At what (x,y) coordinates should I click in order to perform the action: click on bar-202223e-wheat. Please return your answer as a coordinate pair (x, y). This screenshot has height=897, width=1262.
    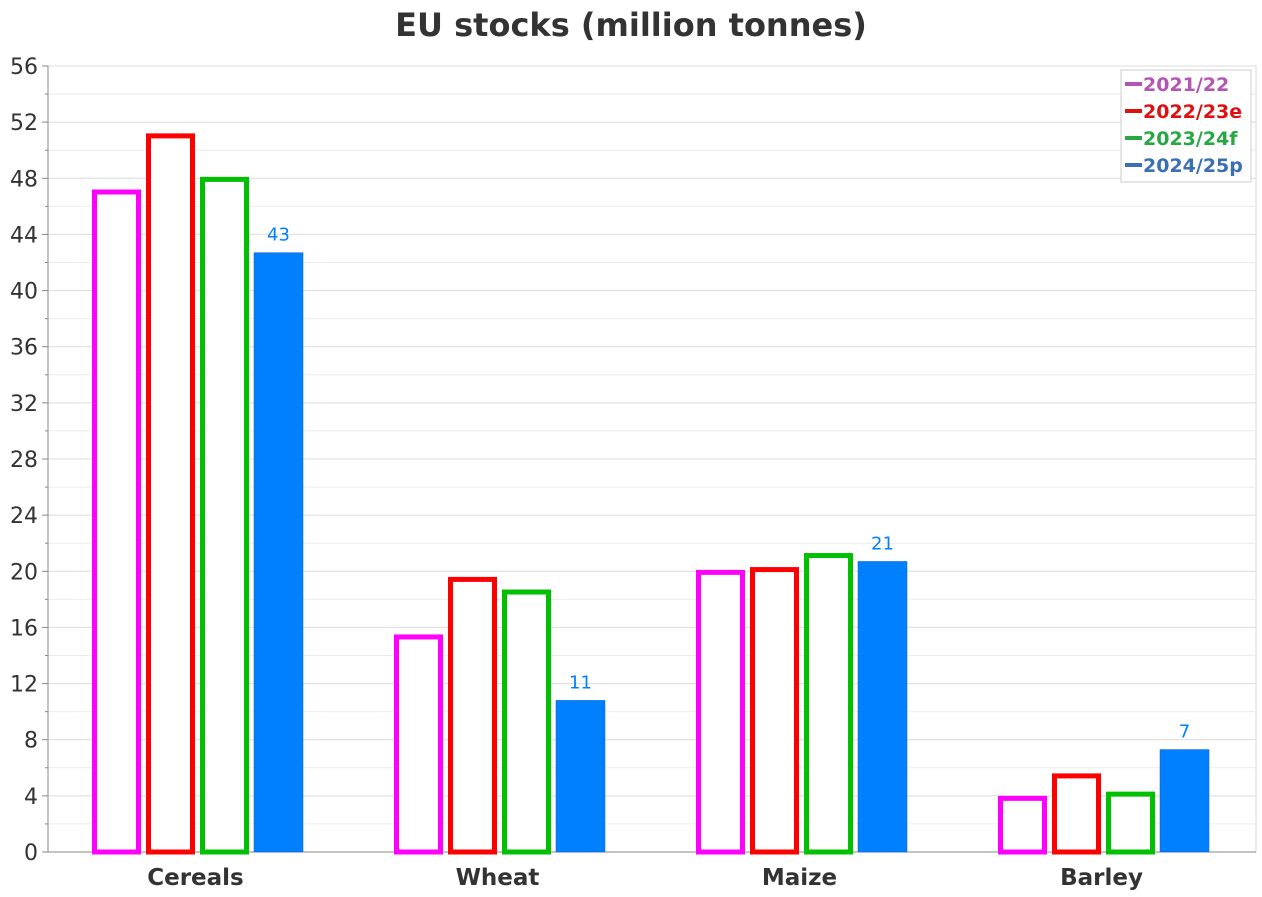
    Looking at the image, I should click on (472, 715).